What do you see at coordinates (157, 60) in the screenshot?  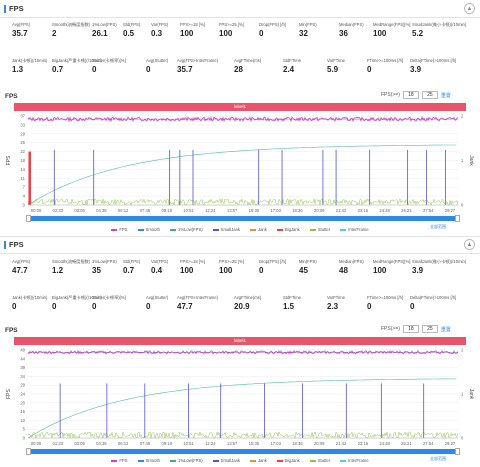 I see `metric-label: Avg(Stutter)` at bounding box center [157, 60].